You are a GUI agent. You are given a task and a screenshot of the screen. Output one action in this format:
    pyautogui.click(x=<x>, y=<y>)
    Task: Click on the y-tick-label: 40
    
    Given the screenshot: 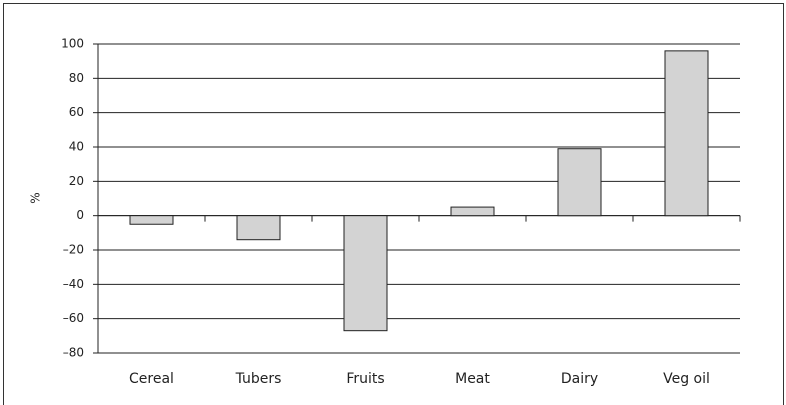 What is the action you would take?
    pyautogui.click(x=76, y=147)
    